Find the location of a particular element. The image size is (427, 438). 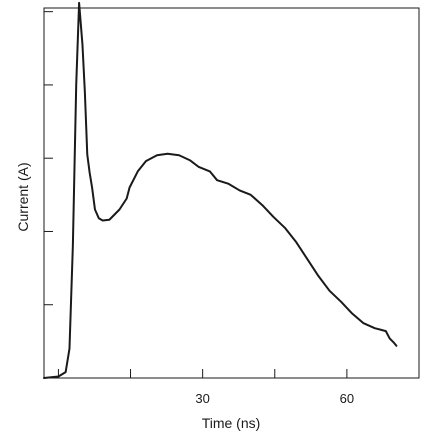

y-axis-ticks is located at coordinates (48, 158).